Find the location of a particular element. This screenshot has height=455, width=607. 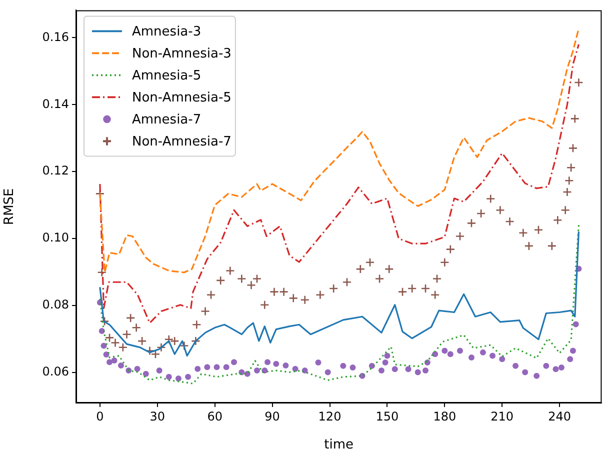

y-axis-title: RMSE is located at coordinates (10, 206).